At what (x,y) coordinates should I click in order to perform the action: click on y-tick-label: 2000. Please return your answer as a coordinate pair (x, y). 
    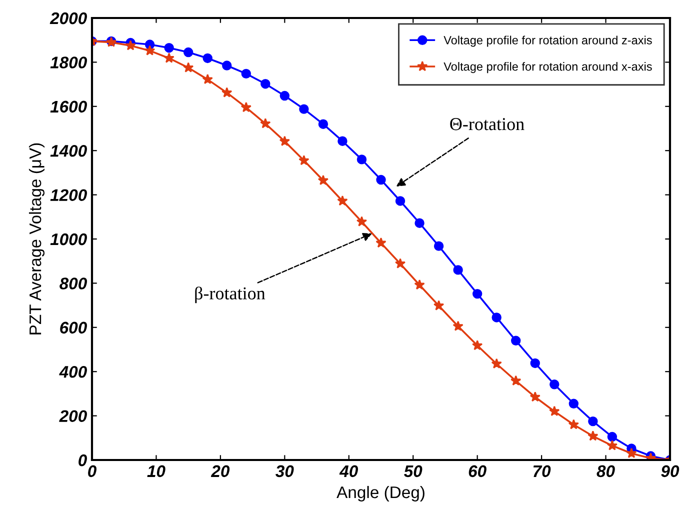
    Looking at the image, I should click on (68, 18).